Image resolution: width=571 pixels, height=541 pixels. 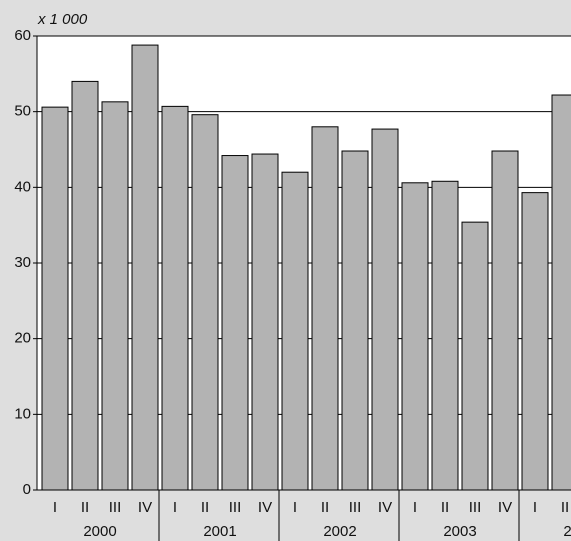 I want to click on y-tick-label: 20, so click(x=22, y=338).